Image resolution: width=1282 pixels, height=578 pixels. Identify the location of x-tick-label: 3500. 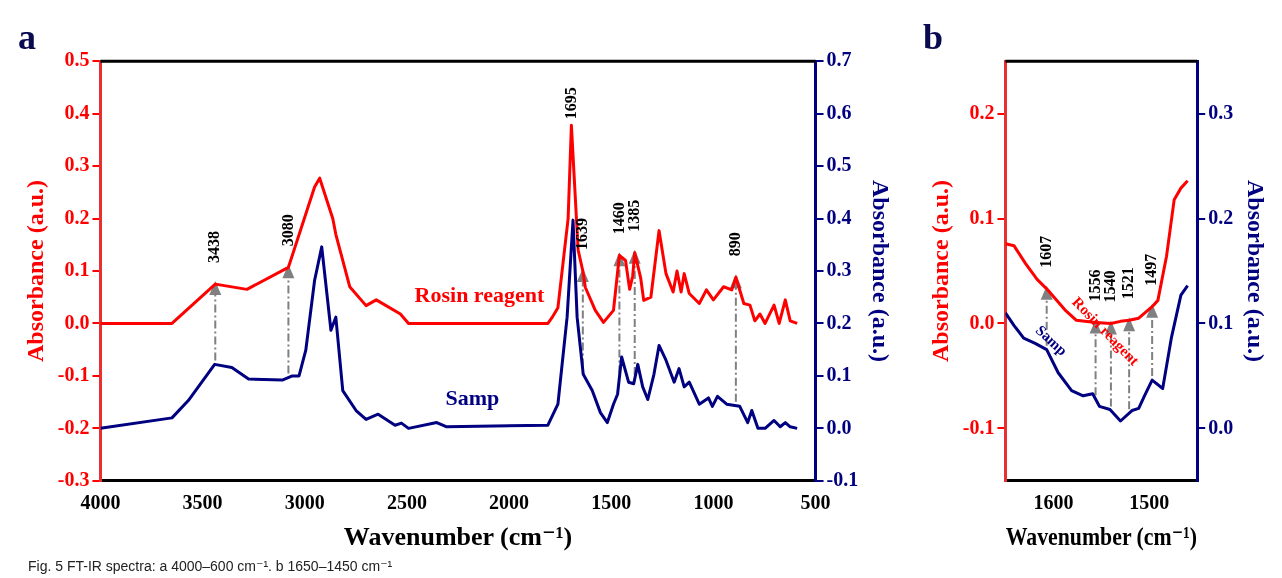
(202, 501).